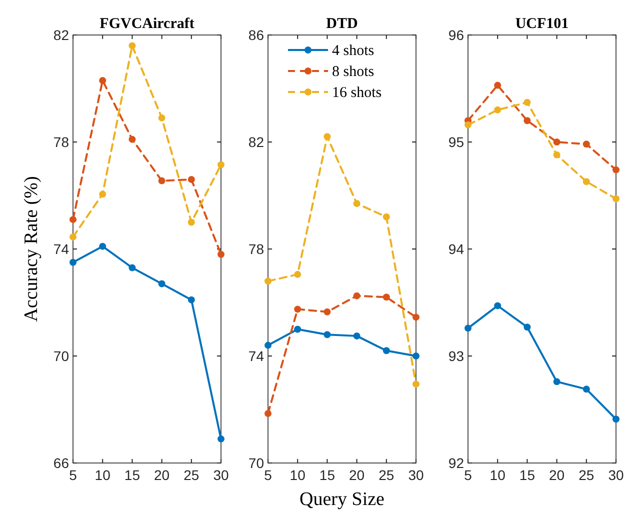 The image size is (640, 514). I want to click on x-axis-title: Query Size, so click(342, 499).